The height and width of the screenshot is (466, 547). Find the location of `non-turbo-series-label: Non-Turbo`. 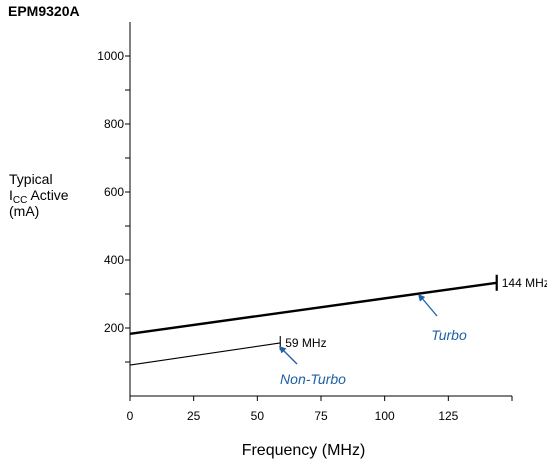

non-turbo-series-label: Non-Turbo is located at coordinates (313, 379).